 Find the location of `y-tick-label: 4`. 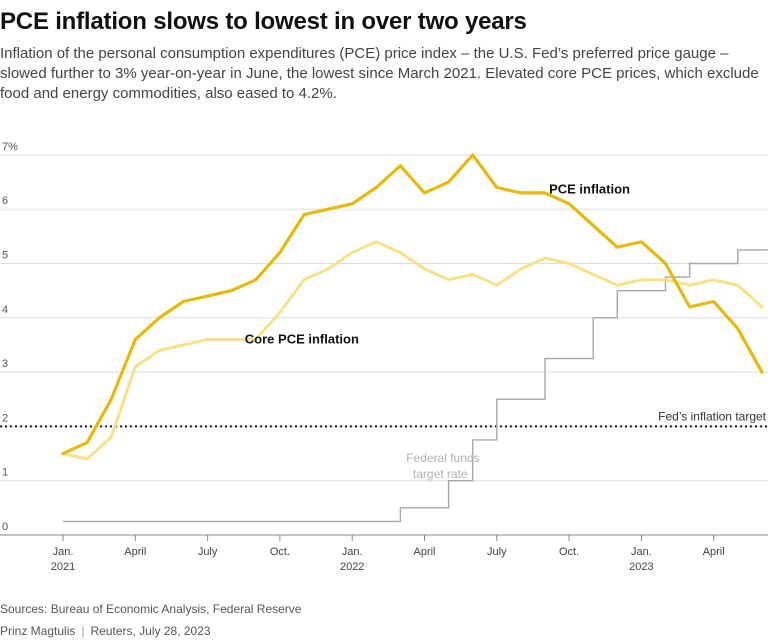

y-tick-label: 4 is located at coordinates (5, 310).